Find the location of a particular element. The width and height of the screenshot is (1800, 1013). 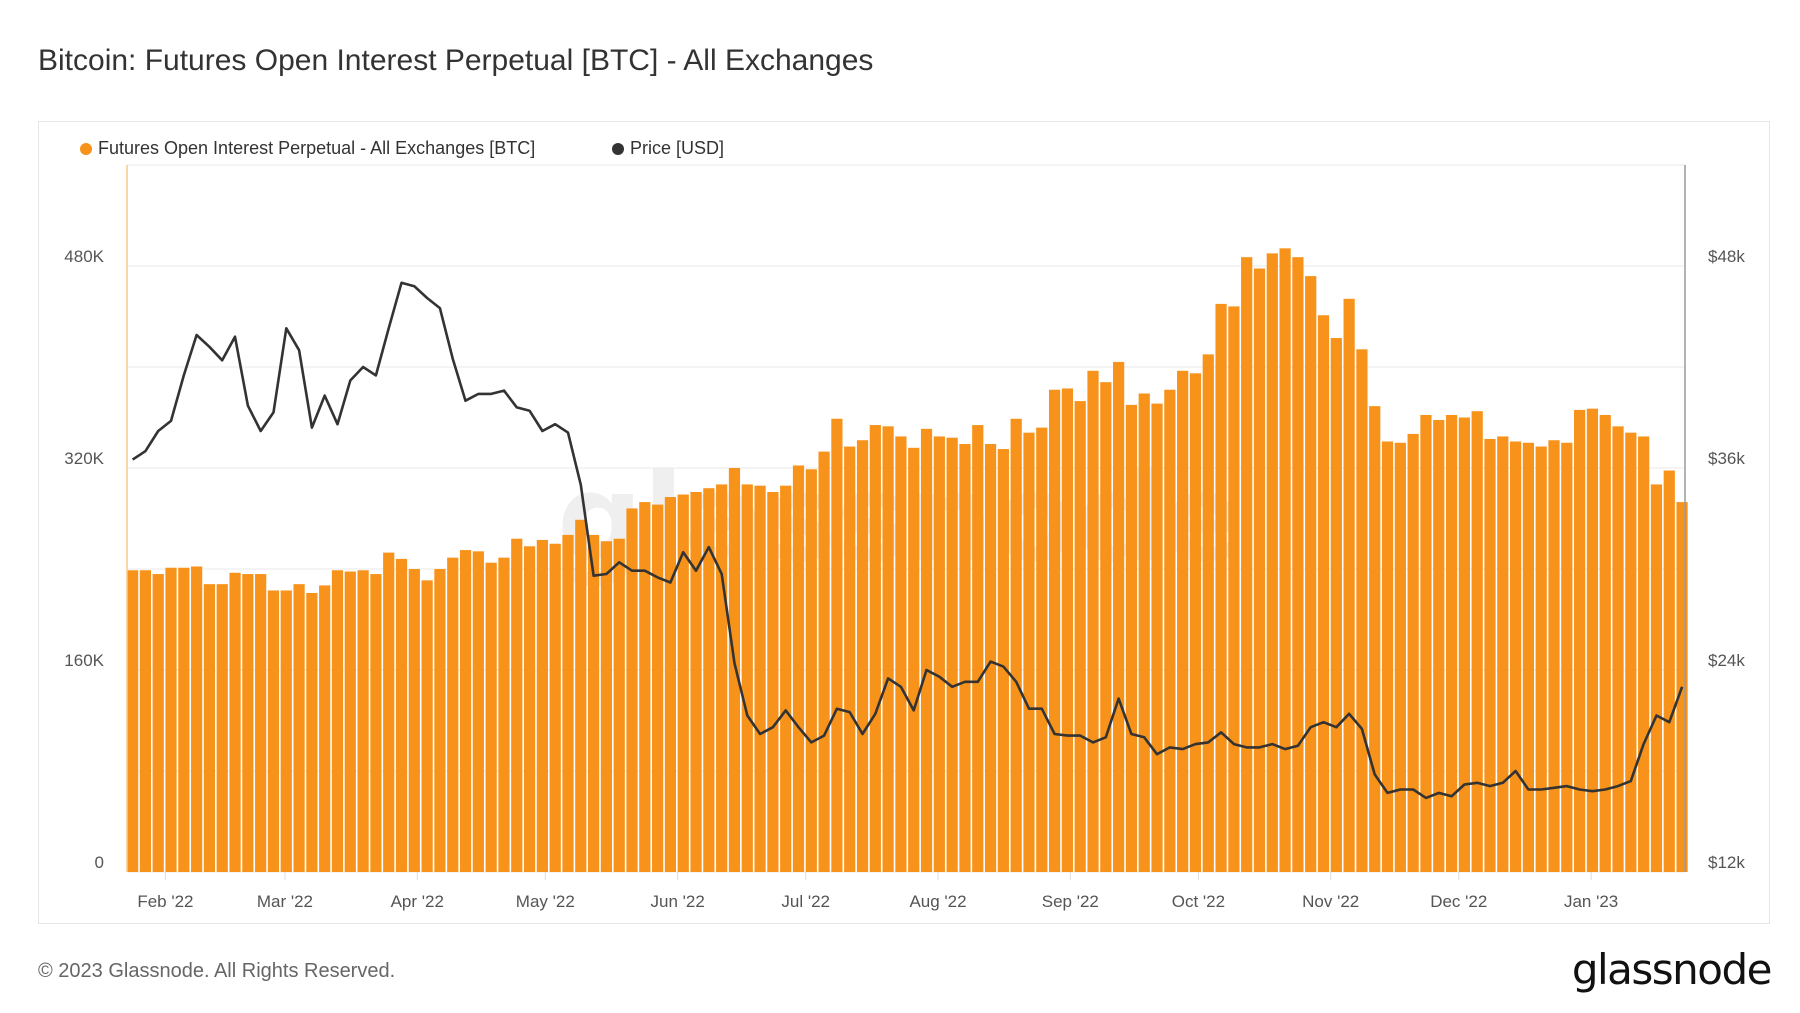

x-tick-label: Sep '22 is located at coordinates (1070, 901).